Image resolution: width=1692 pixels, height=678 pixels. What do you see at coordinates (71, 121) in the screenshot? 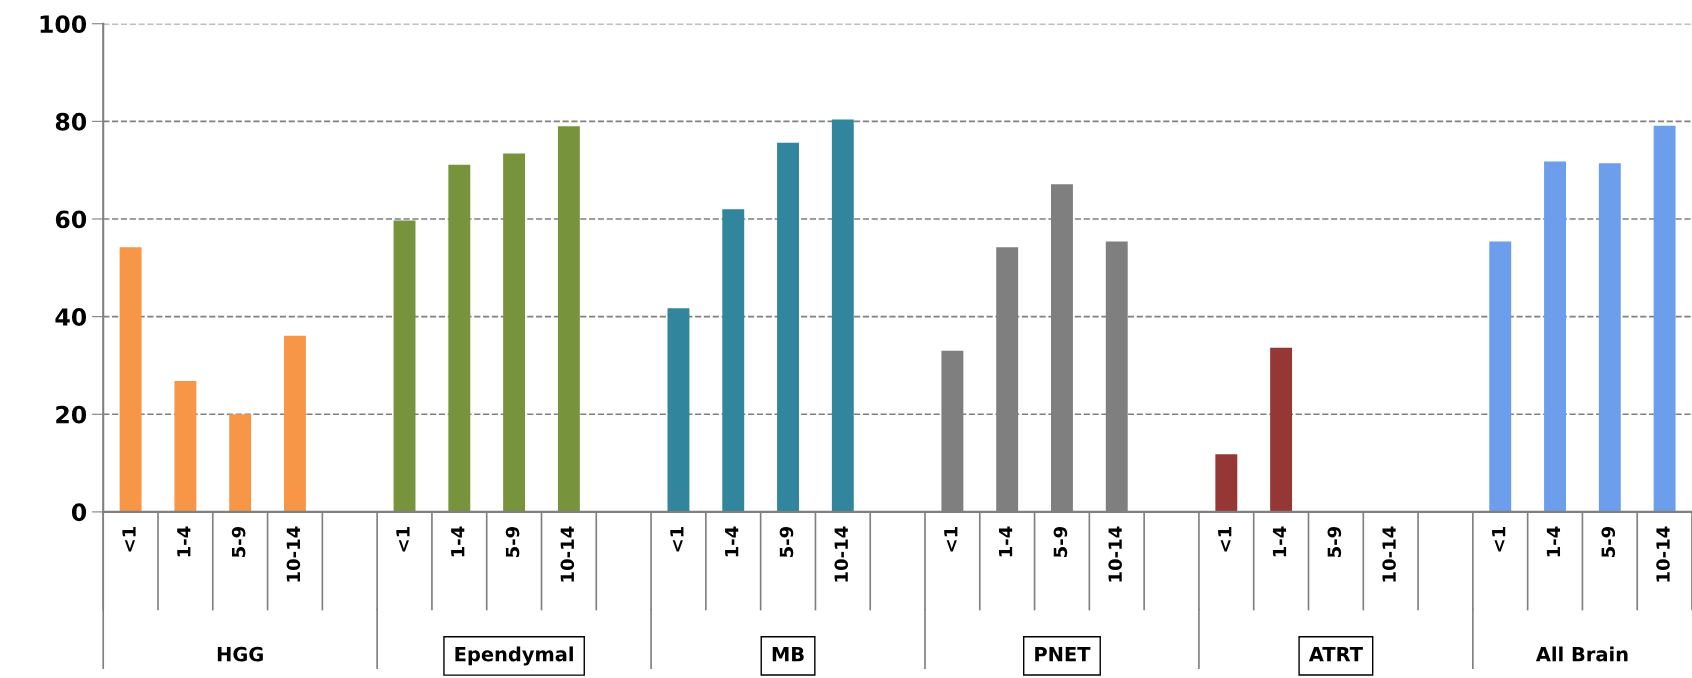
I see `y-tick-label: 80` at bounding box center [71, 121].